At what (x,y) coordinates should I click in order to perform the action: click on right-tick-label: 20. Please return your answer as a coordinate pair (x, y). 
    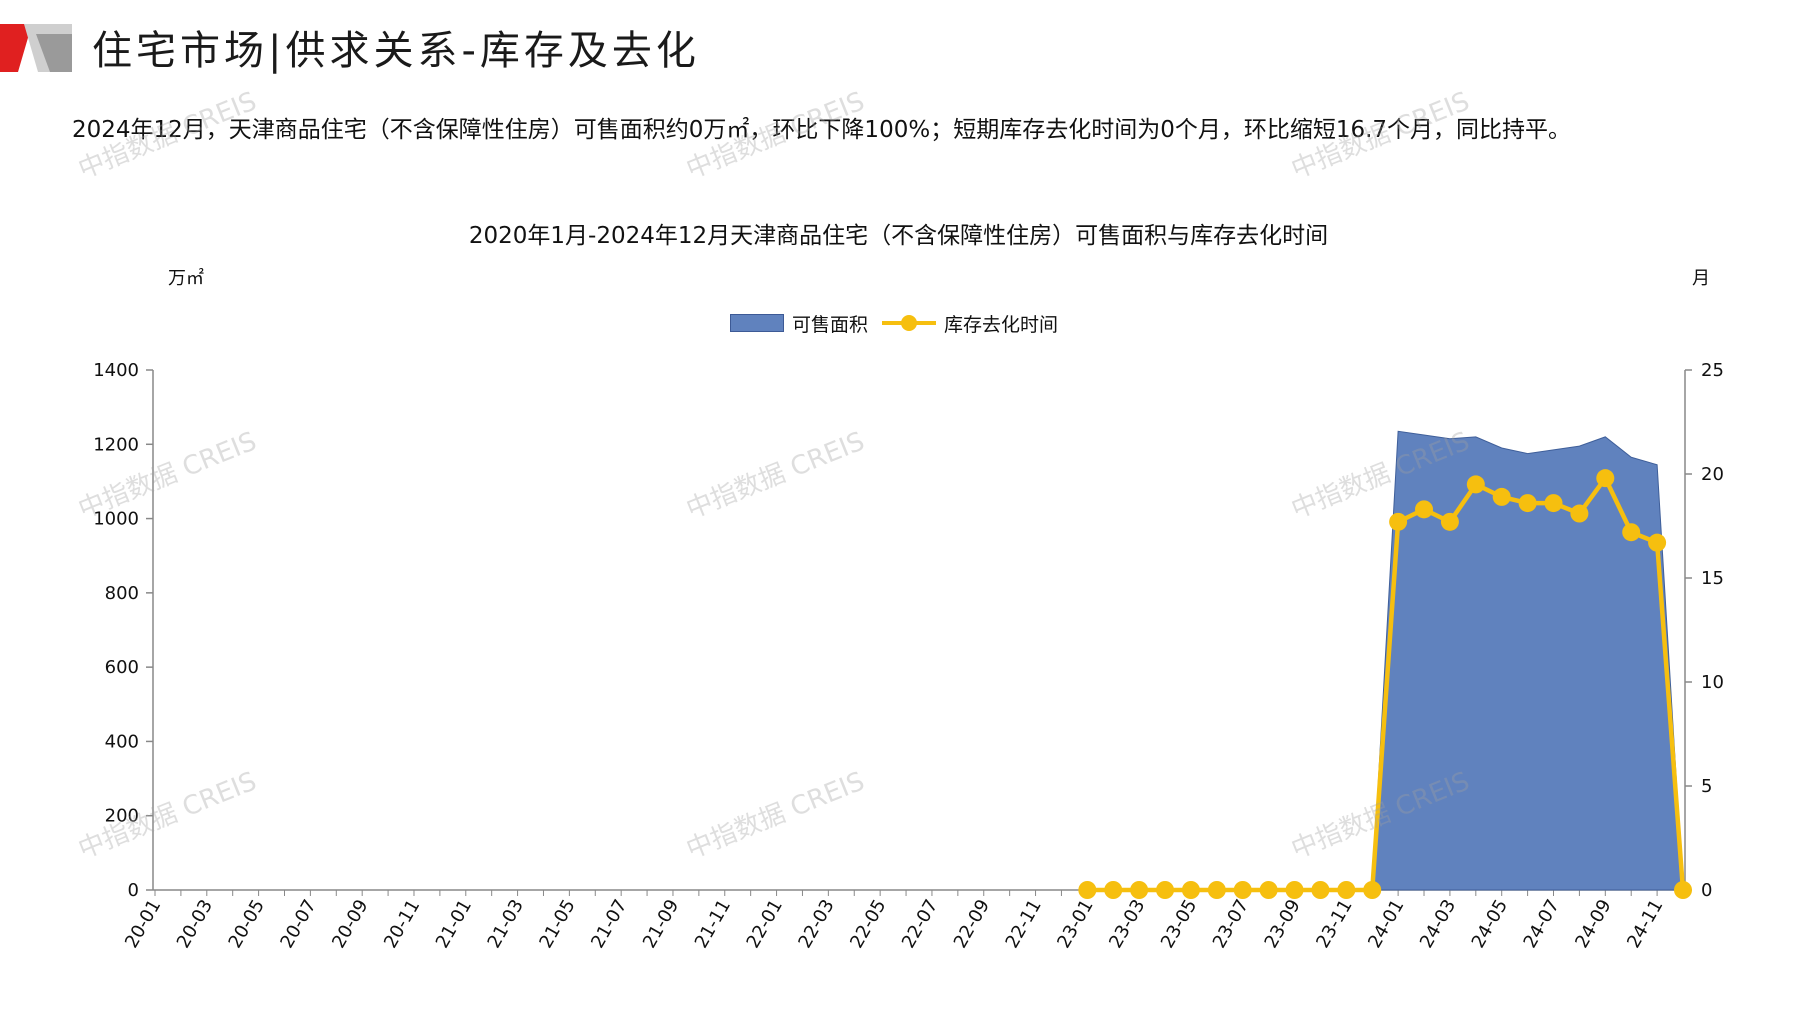
    Looking at the image, I should click on (1712, 474).